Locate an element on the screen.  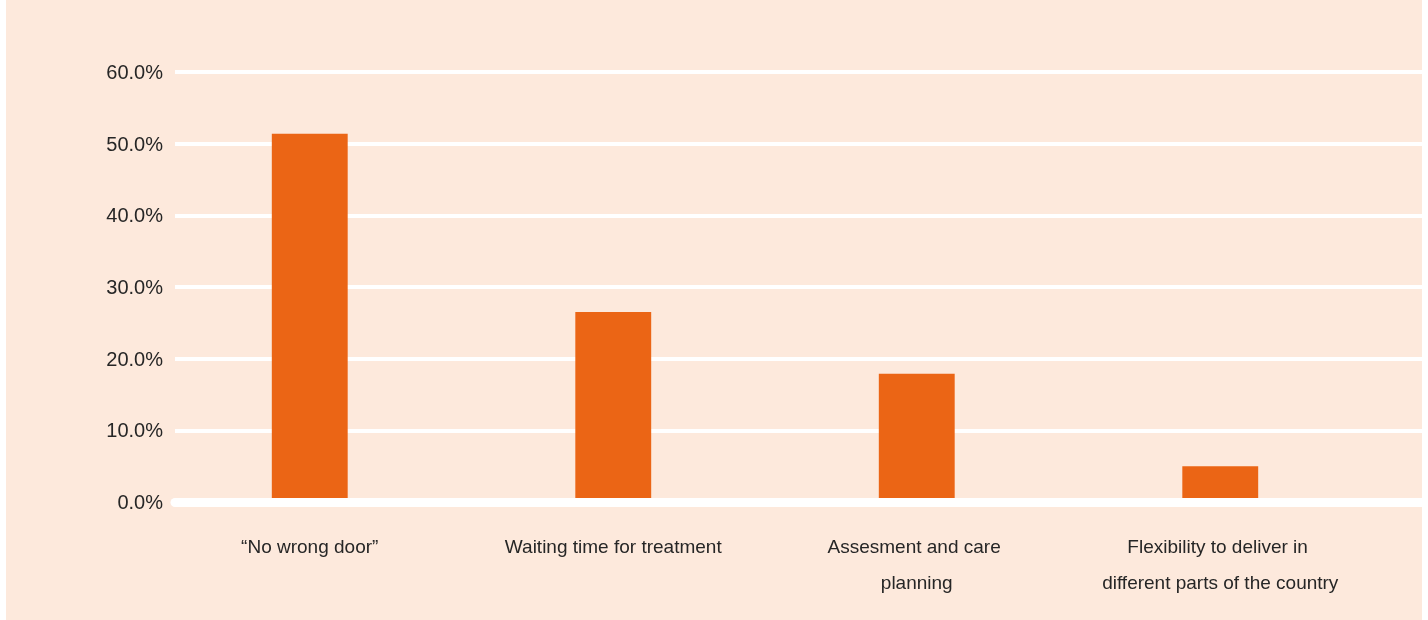
y-tick-label: 40.0% is located at coordinates (135, 215).